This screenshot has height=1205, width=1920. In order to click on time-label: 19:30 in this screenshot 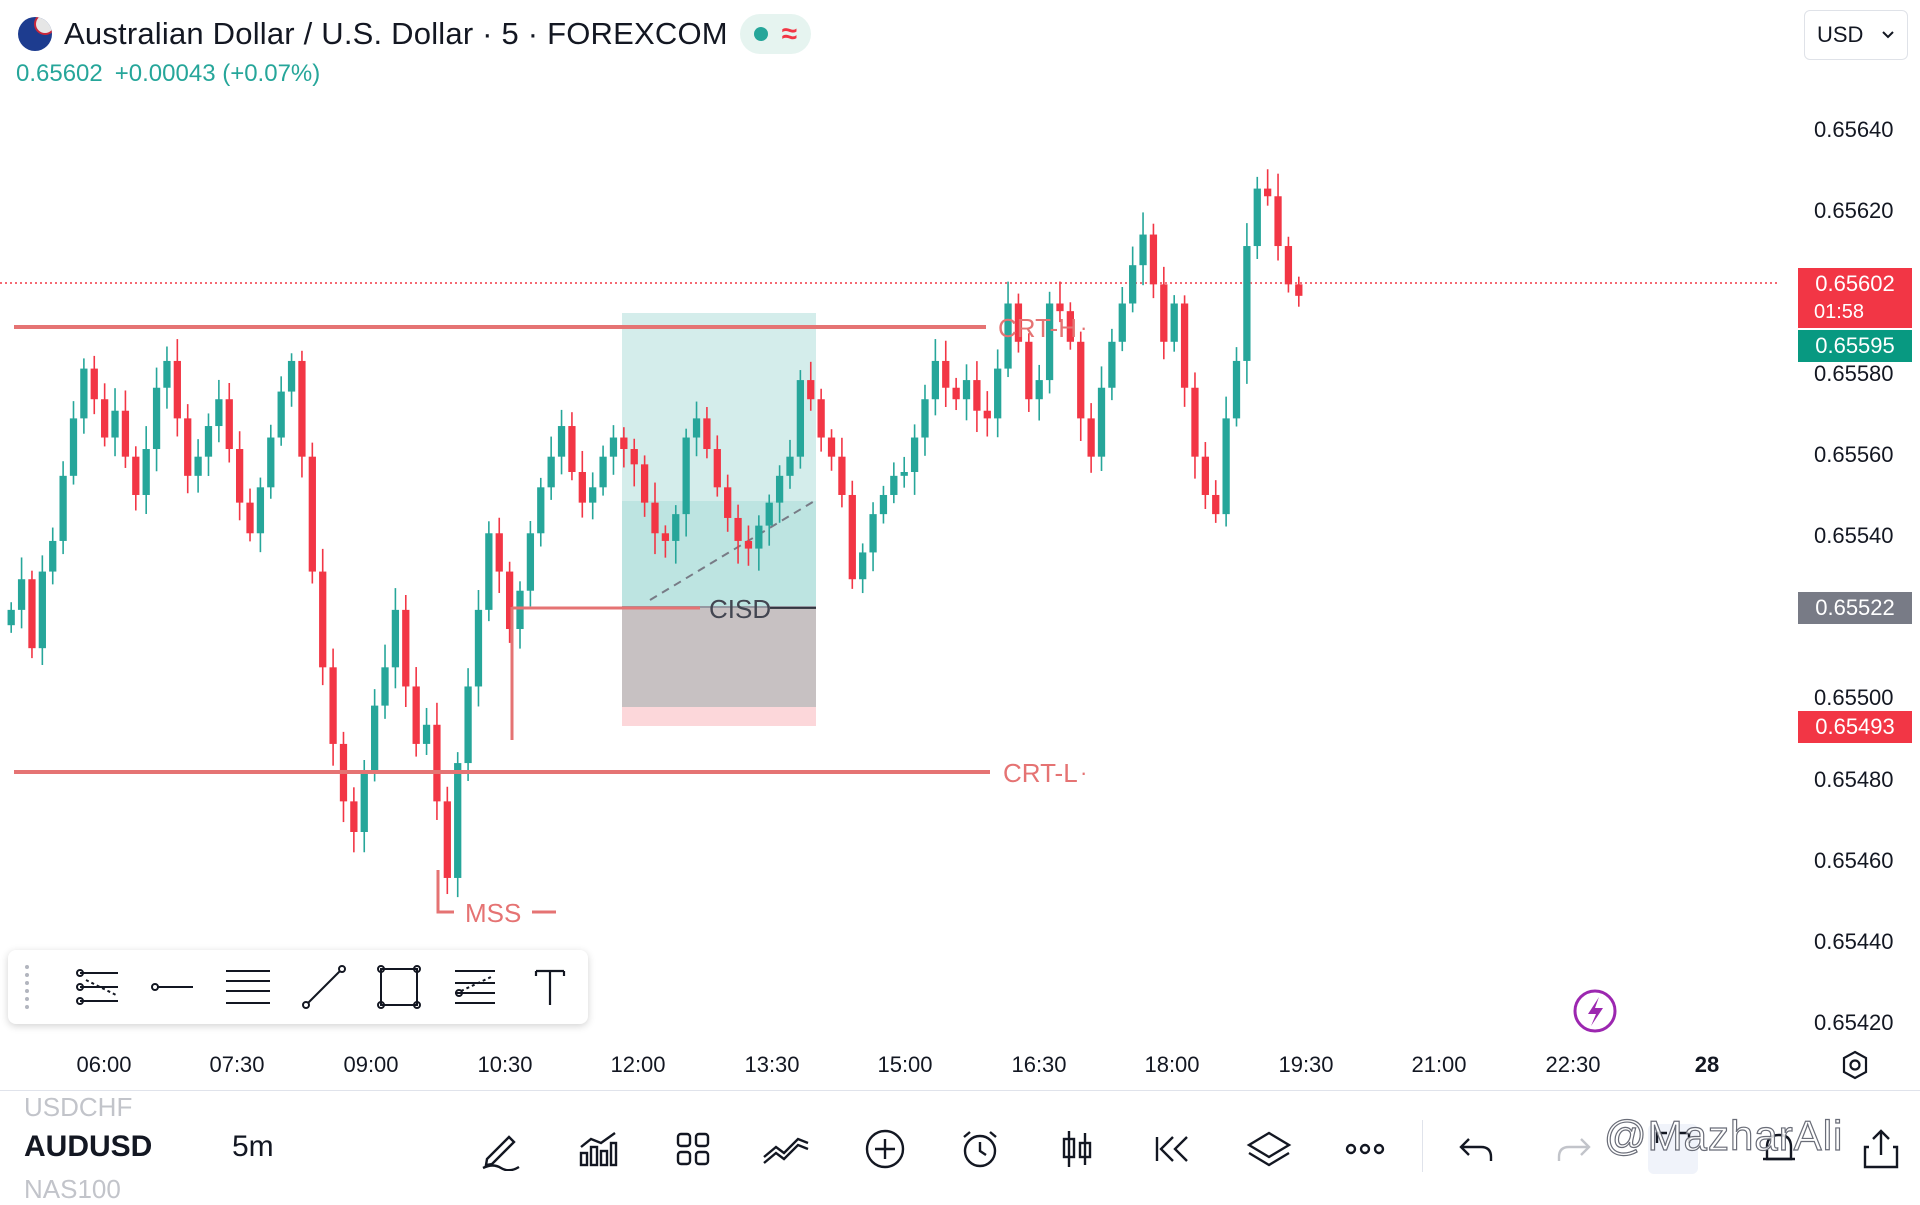, I will do `click(1306, 1064)`.